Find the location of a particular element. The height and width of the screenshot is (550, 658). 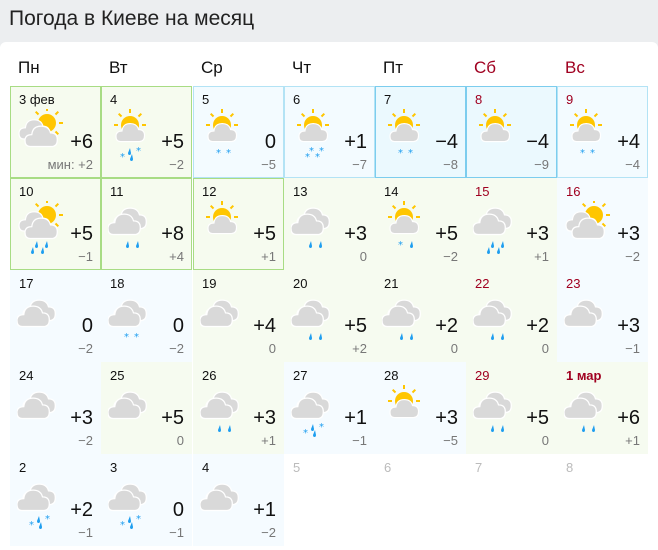

day-date: 4 is located at coordinates (114, 99).